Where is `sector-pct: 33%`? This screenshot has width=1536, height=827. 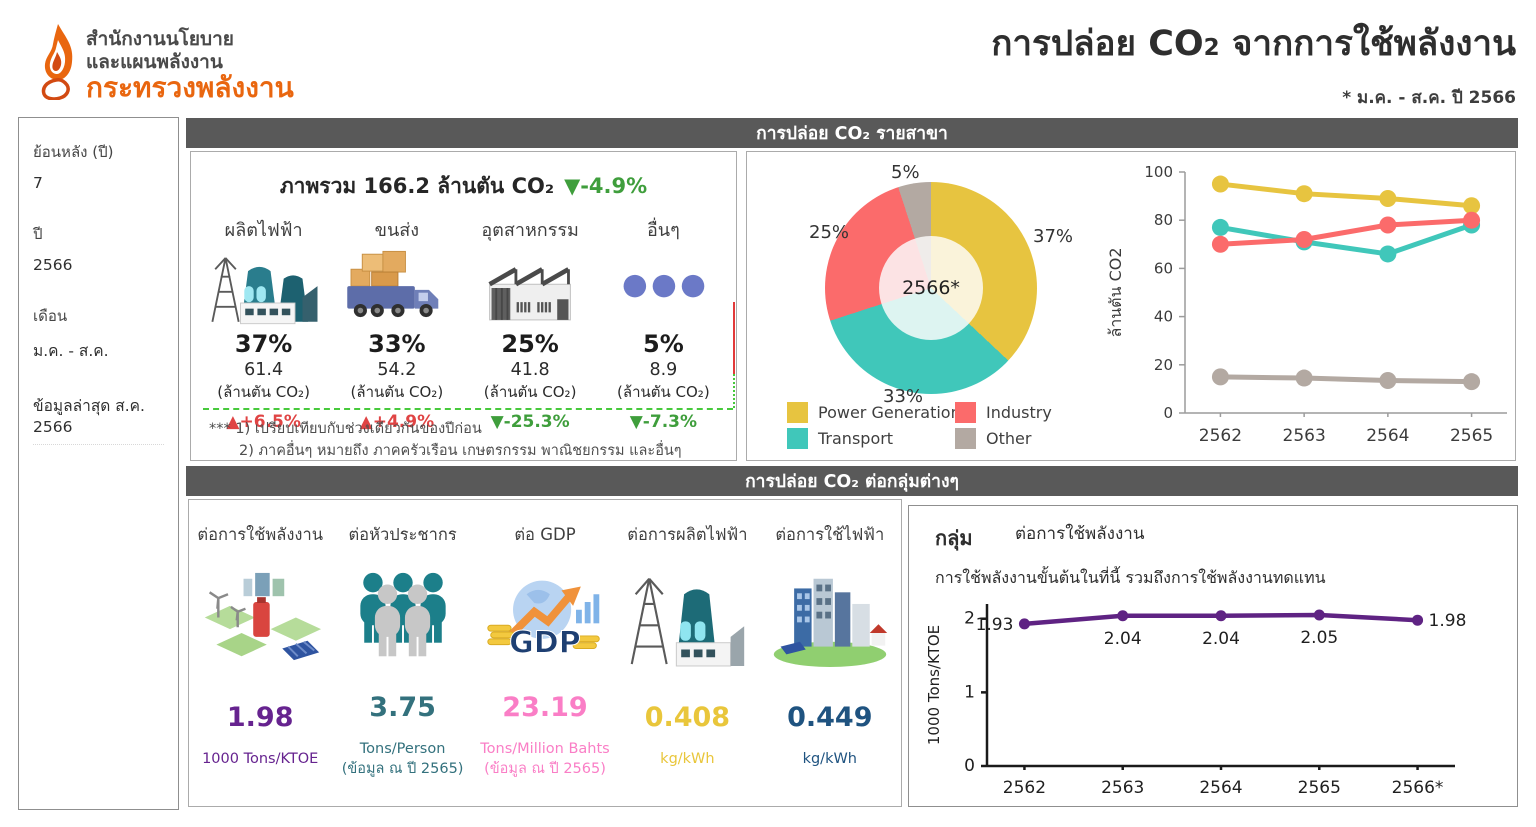 sector-pct: 33% is located at coordinates (397, 344).